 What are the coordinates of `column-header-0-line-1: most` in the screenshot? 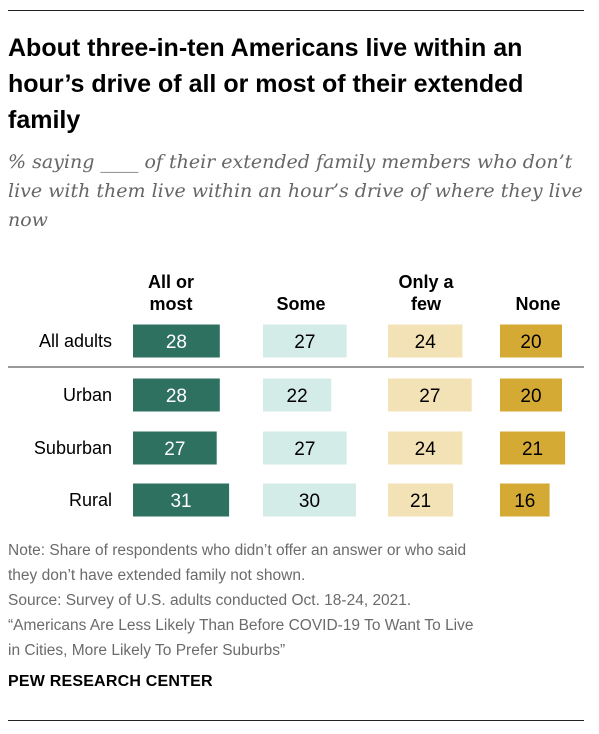 It's located at (170, 304).